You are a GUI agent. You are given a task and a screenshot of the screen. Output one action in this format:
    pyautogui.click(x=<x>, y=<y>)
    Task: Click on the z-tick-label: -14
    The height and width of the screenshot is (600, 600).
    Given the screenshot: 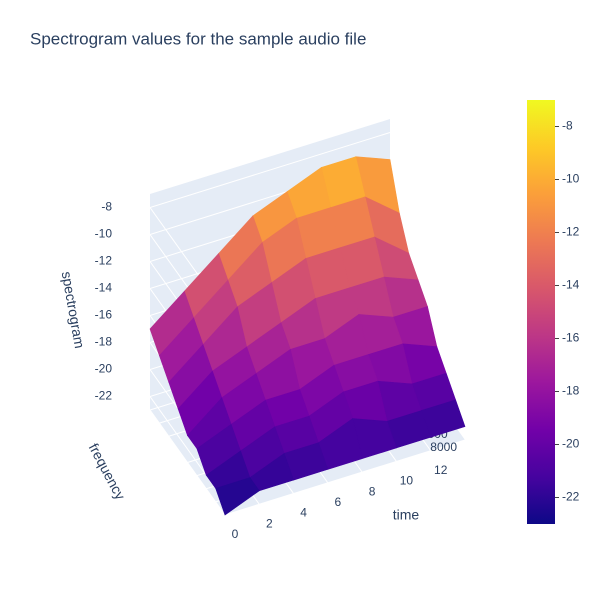 What is the action you would take?
    pyautogui.click(x=104, y=288)
    